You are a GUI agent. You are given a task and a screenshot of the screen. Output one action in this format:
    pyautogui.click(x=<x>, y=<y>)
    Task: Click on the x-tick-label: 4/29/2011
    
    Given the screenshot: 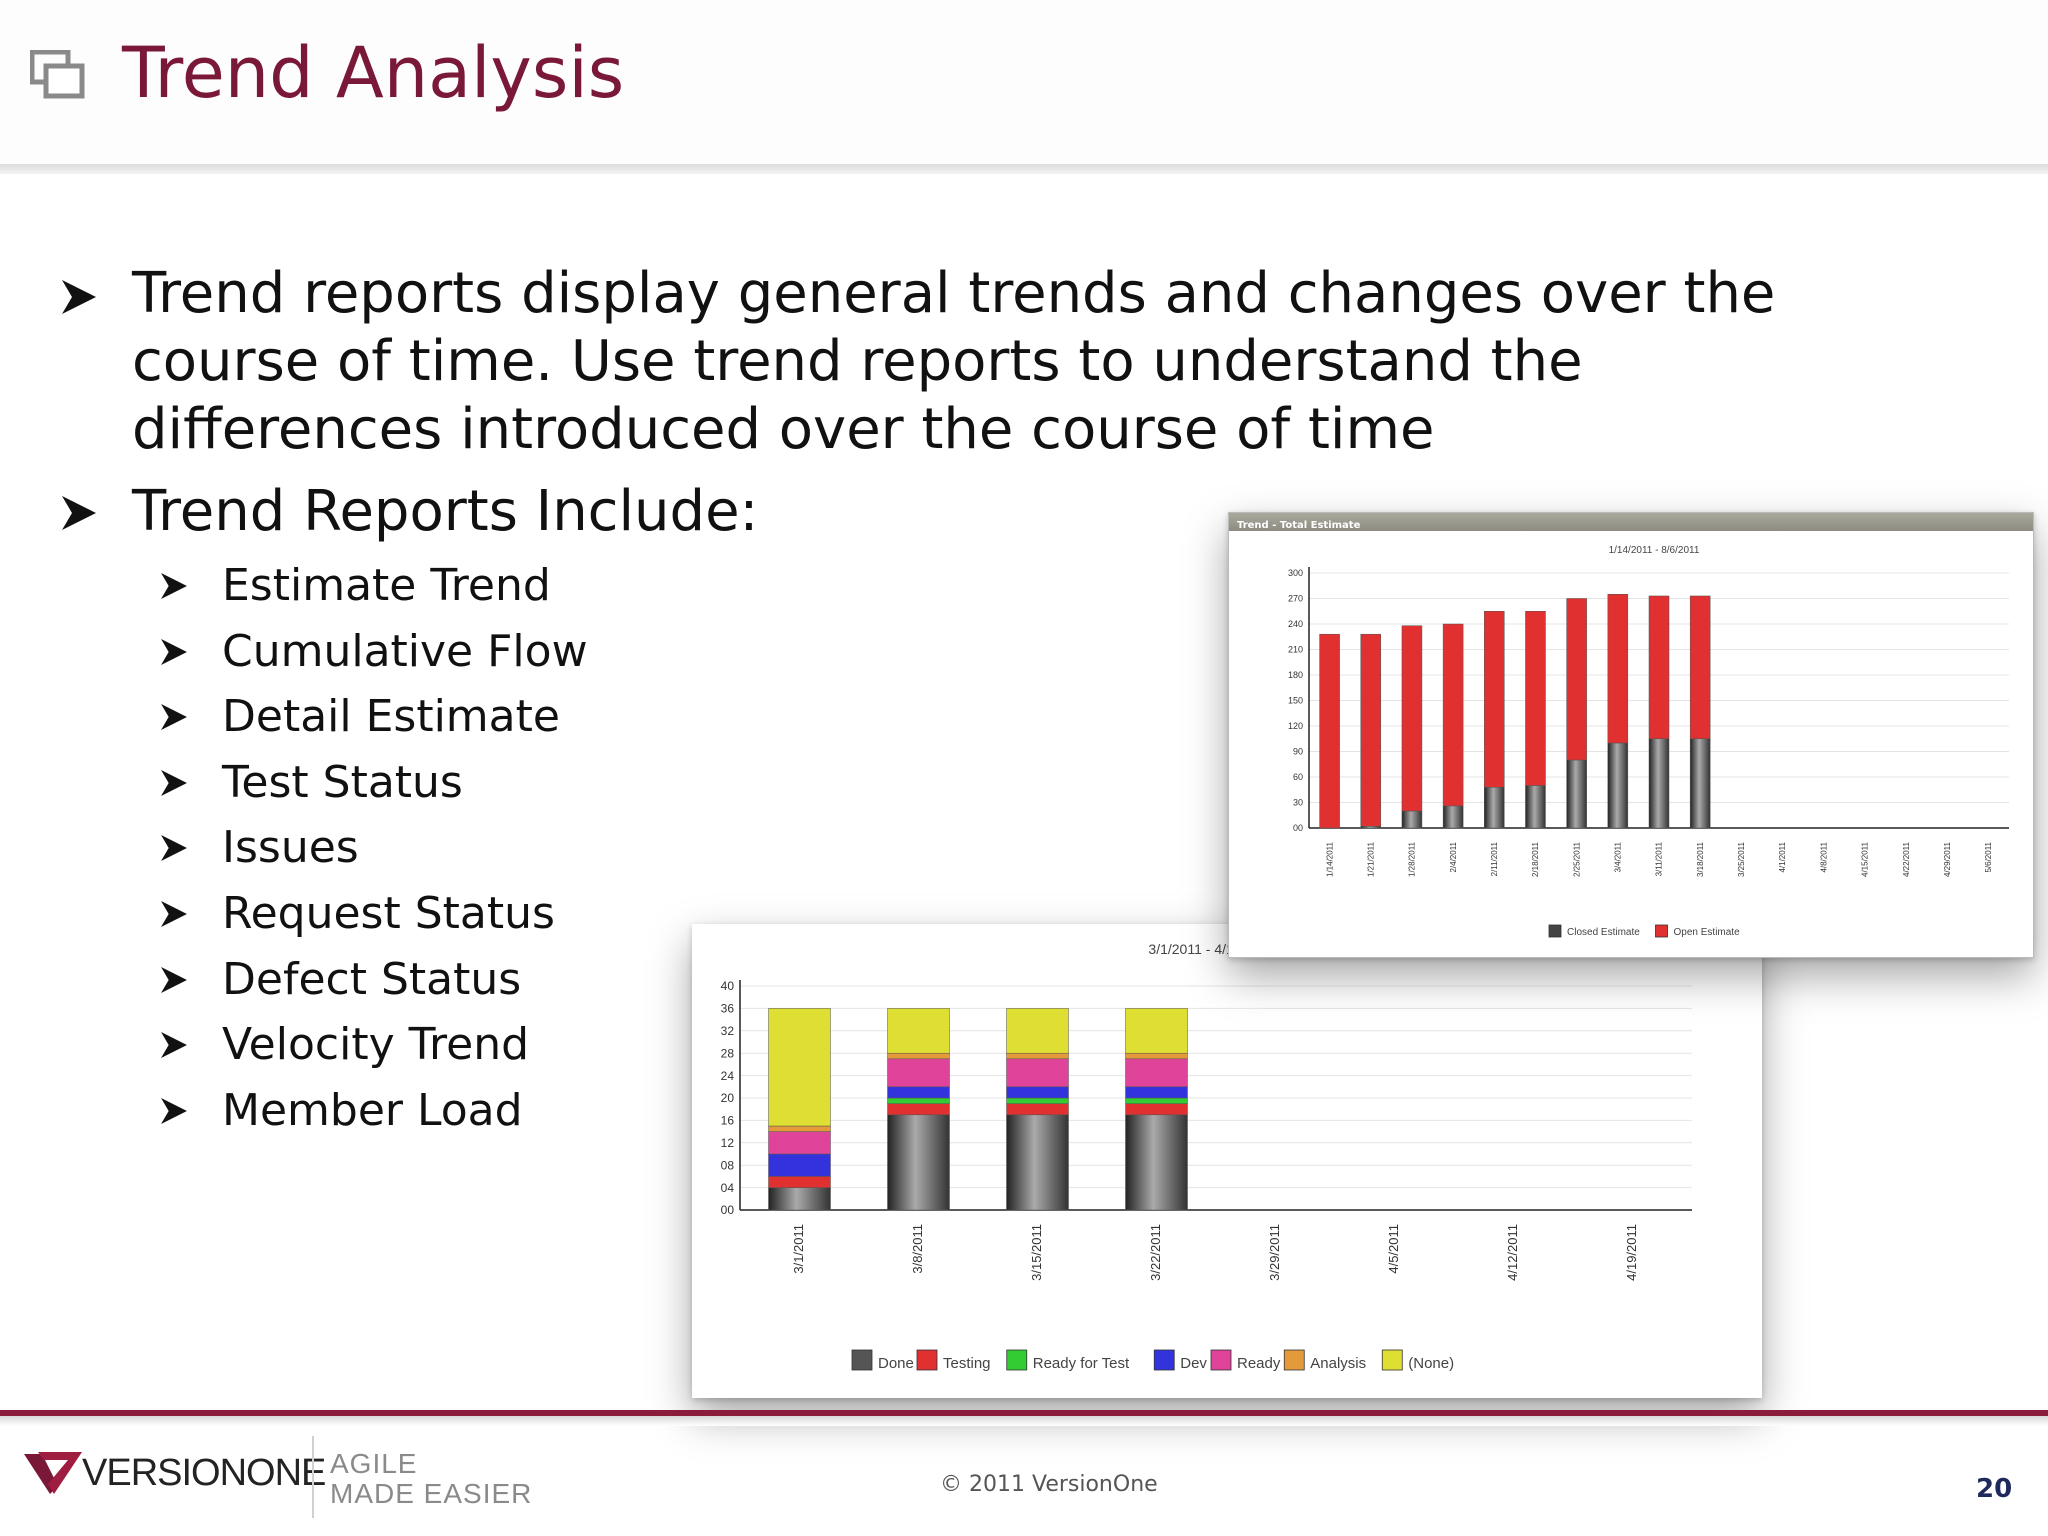 What is the action you would take?
    pyautogui.click(x=1947, y=859)
    